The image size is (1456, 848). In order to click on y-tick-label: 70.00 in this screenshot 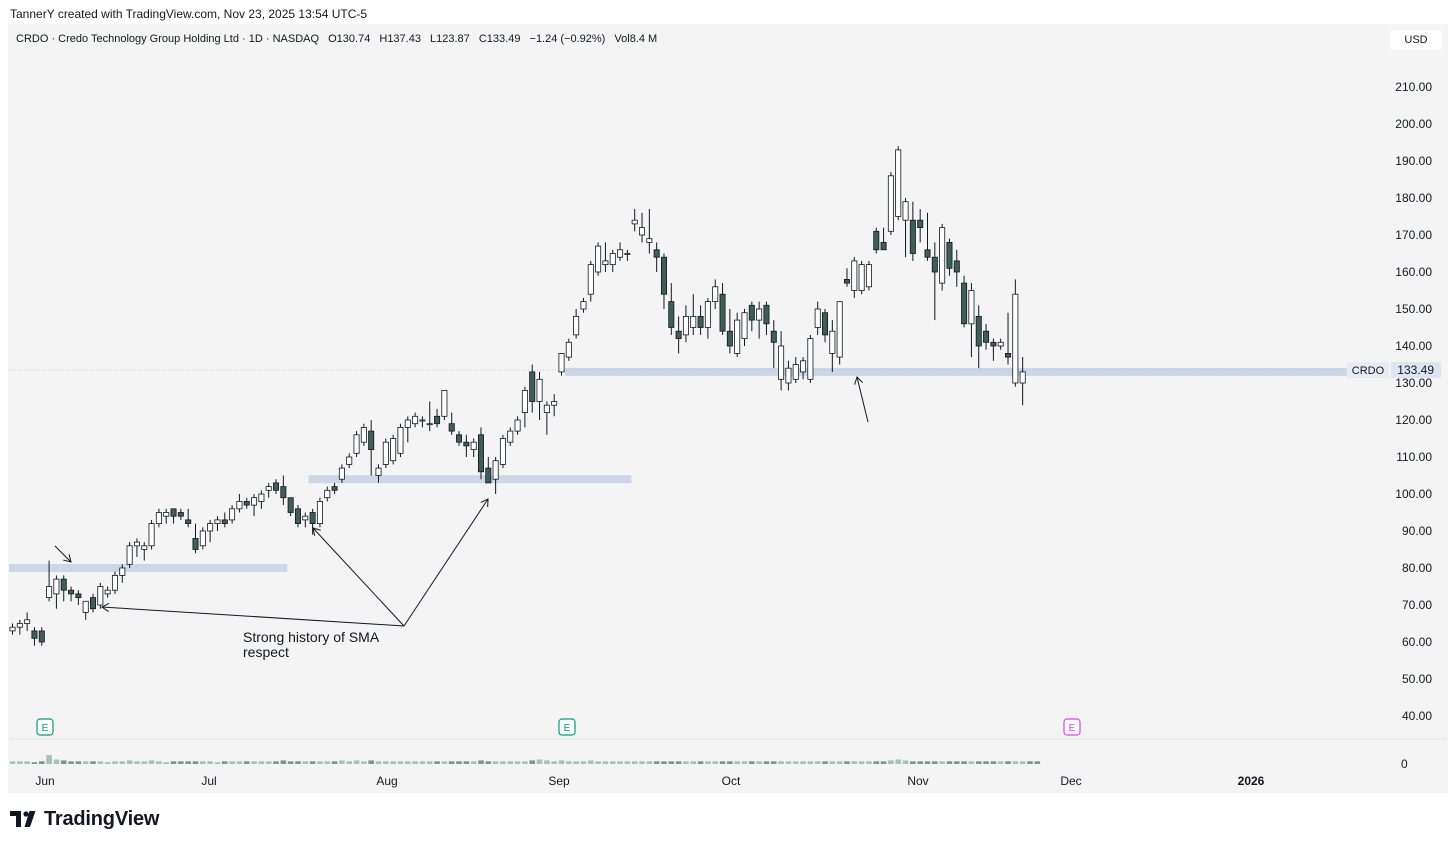, I will do `click(1417, 605)`.